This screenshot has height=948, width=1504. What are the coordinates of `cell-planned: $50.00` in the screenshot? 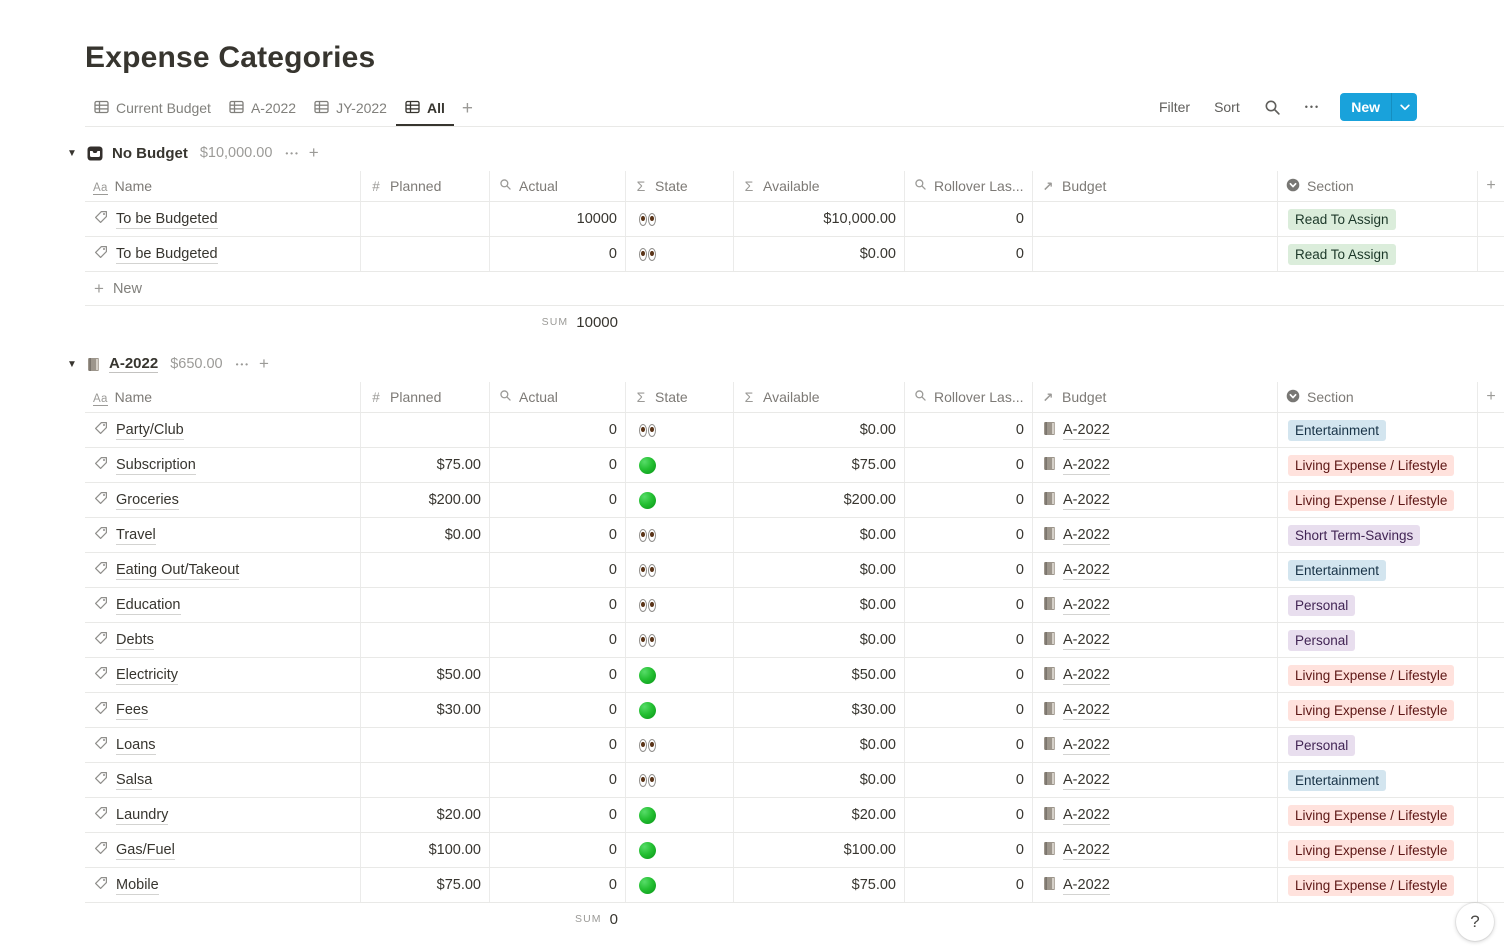 It's located at (425, 675).